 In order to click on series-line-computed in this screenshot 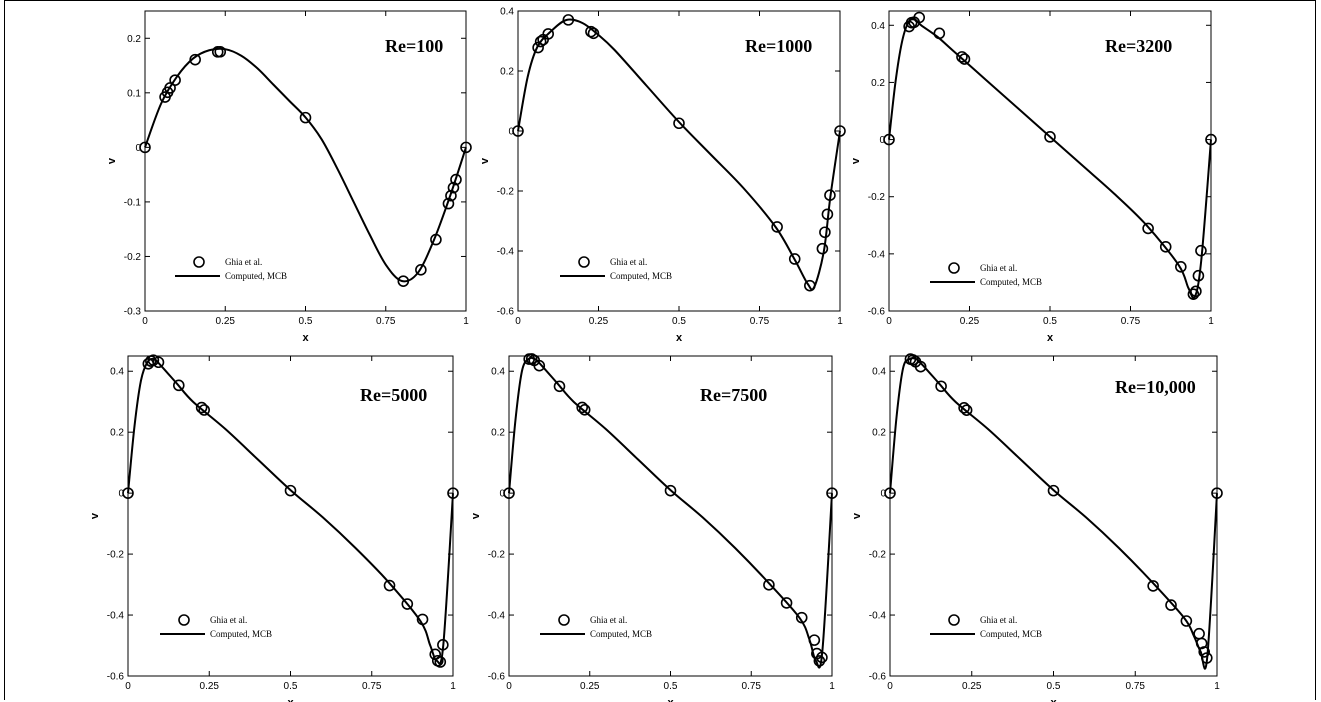, I will do `click(1053, 513)`.